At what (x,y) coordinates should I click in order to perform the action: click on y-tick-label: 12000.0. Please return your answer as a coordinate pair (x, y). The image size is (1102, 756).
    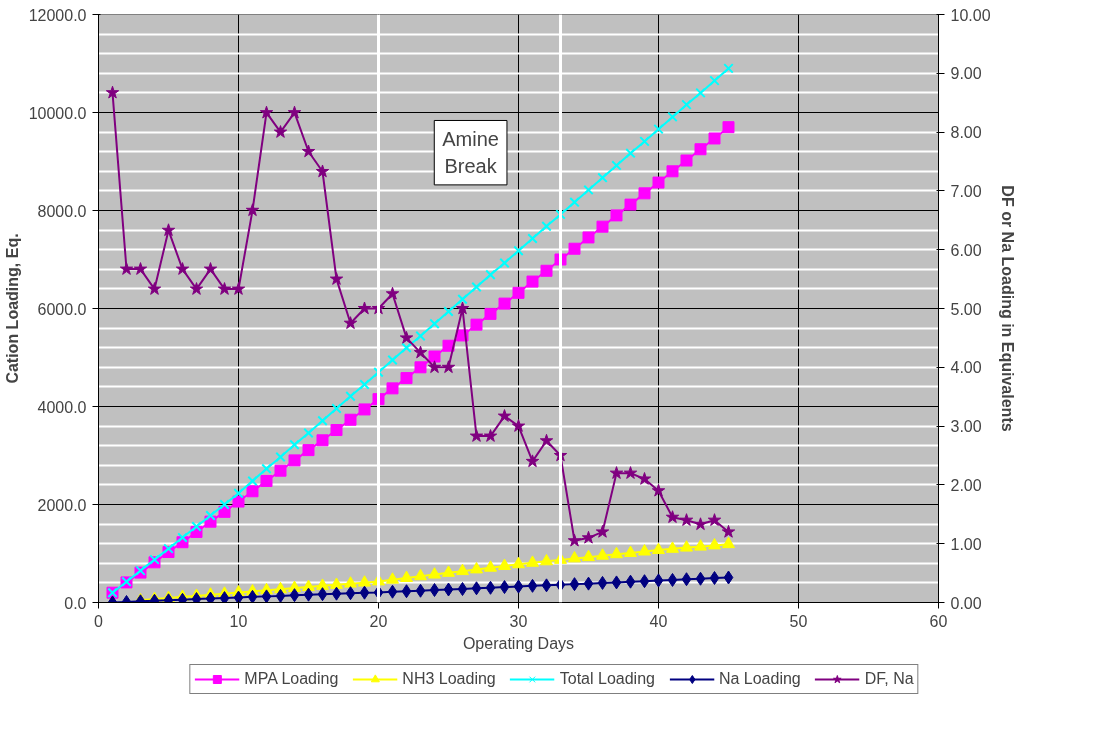
    Looking at the image, I should click on (57, 15).